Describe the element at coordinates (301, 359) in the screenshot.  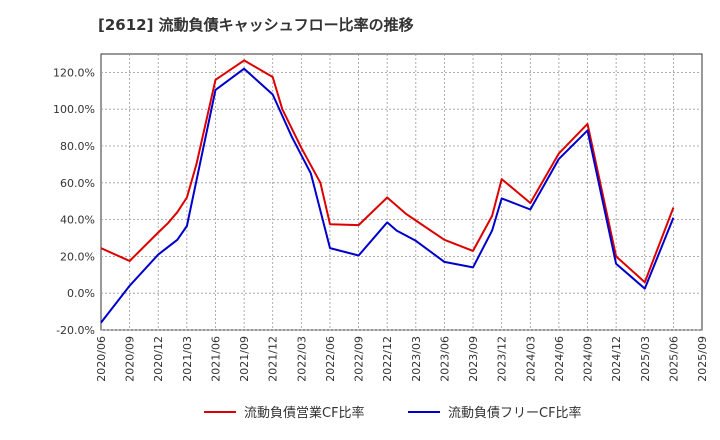
I see `x-tick-label: 2022/03` at that location.